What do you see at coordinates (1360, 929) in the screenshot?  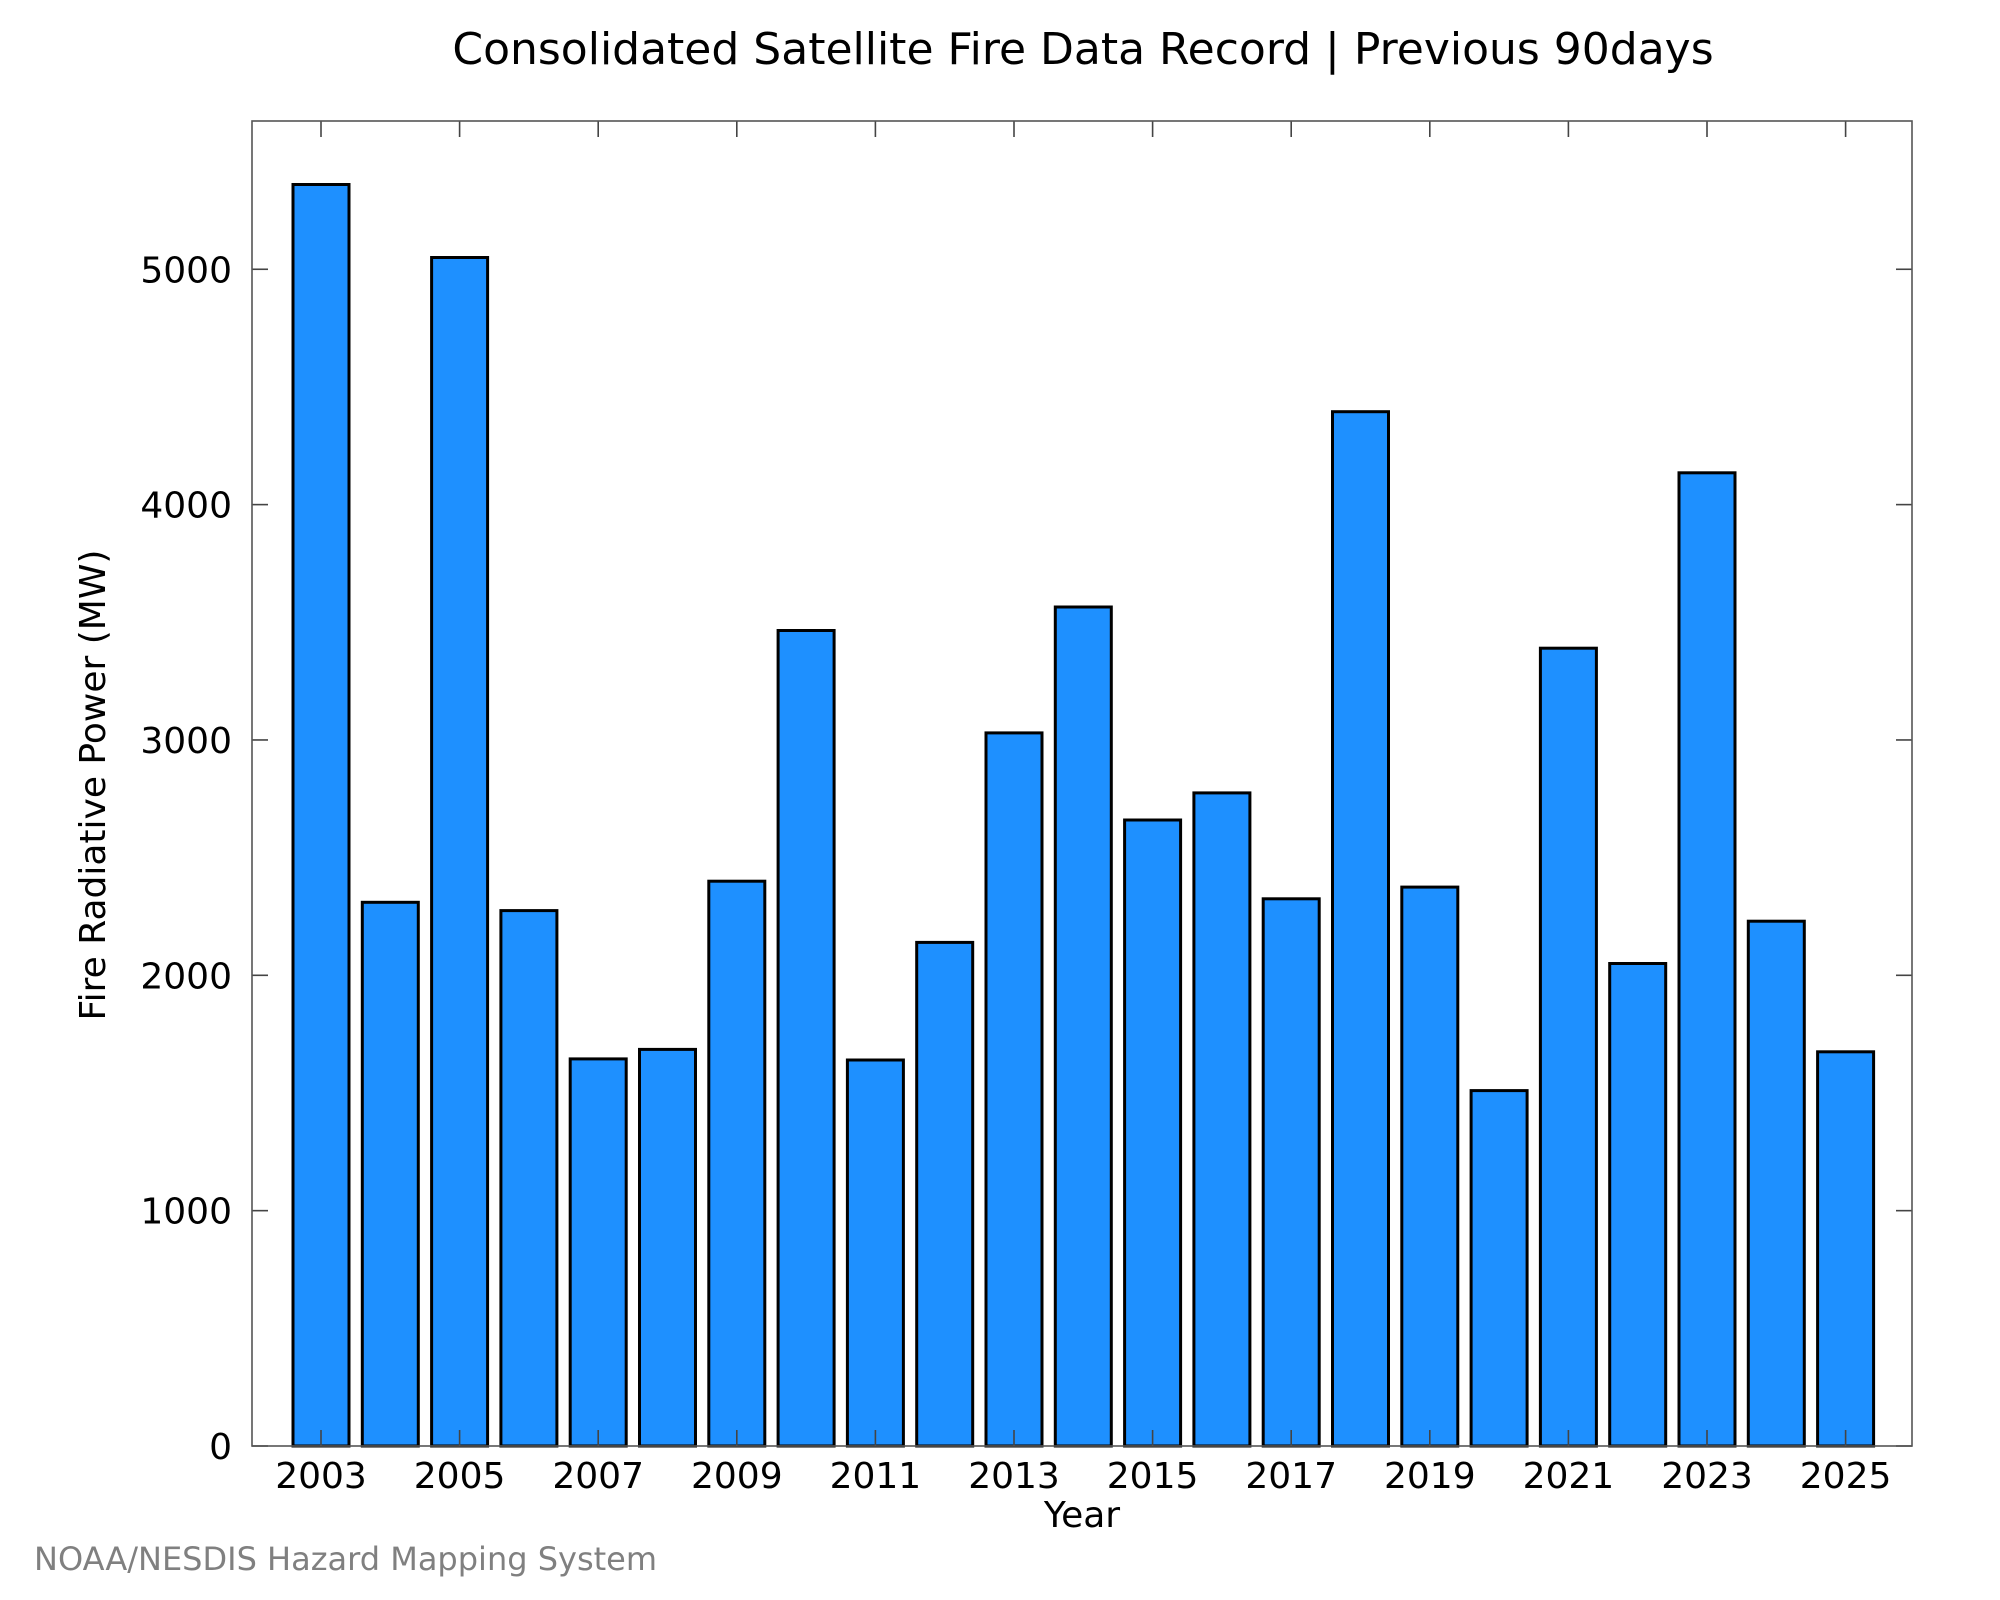 I see `bar-2018` at bounding box center [1360, 929].